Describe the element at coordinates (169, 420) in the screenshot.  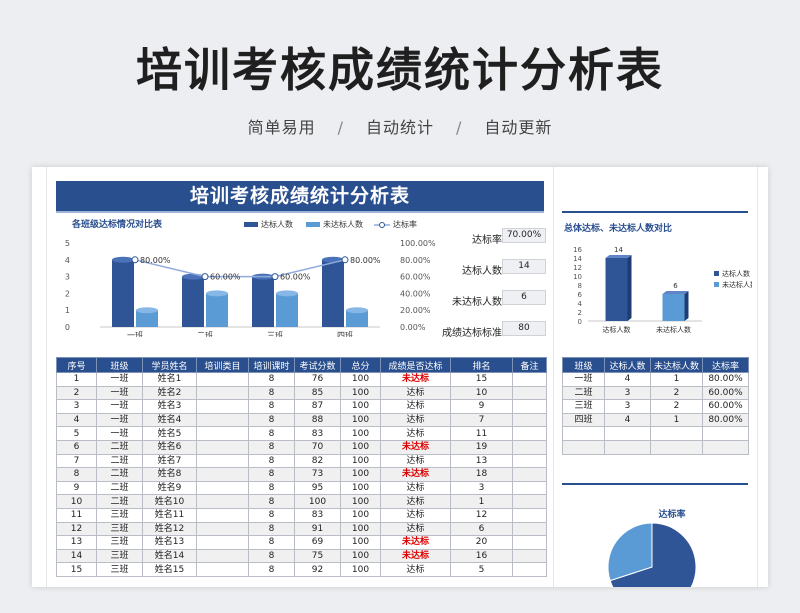
I see `table-cell: 姓名4` at that location.